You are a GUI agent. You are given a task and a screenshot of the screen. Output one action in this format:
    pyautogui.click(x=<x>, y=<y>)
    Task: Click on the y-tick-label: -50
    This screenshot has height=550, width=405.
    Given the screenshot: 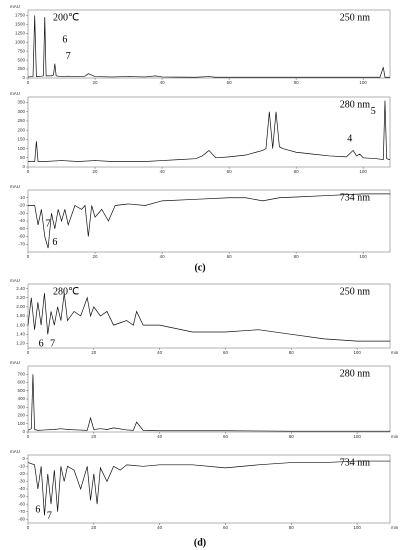 What is the action you would take?
    pyautogui.click(x=21, y=496)
    